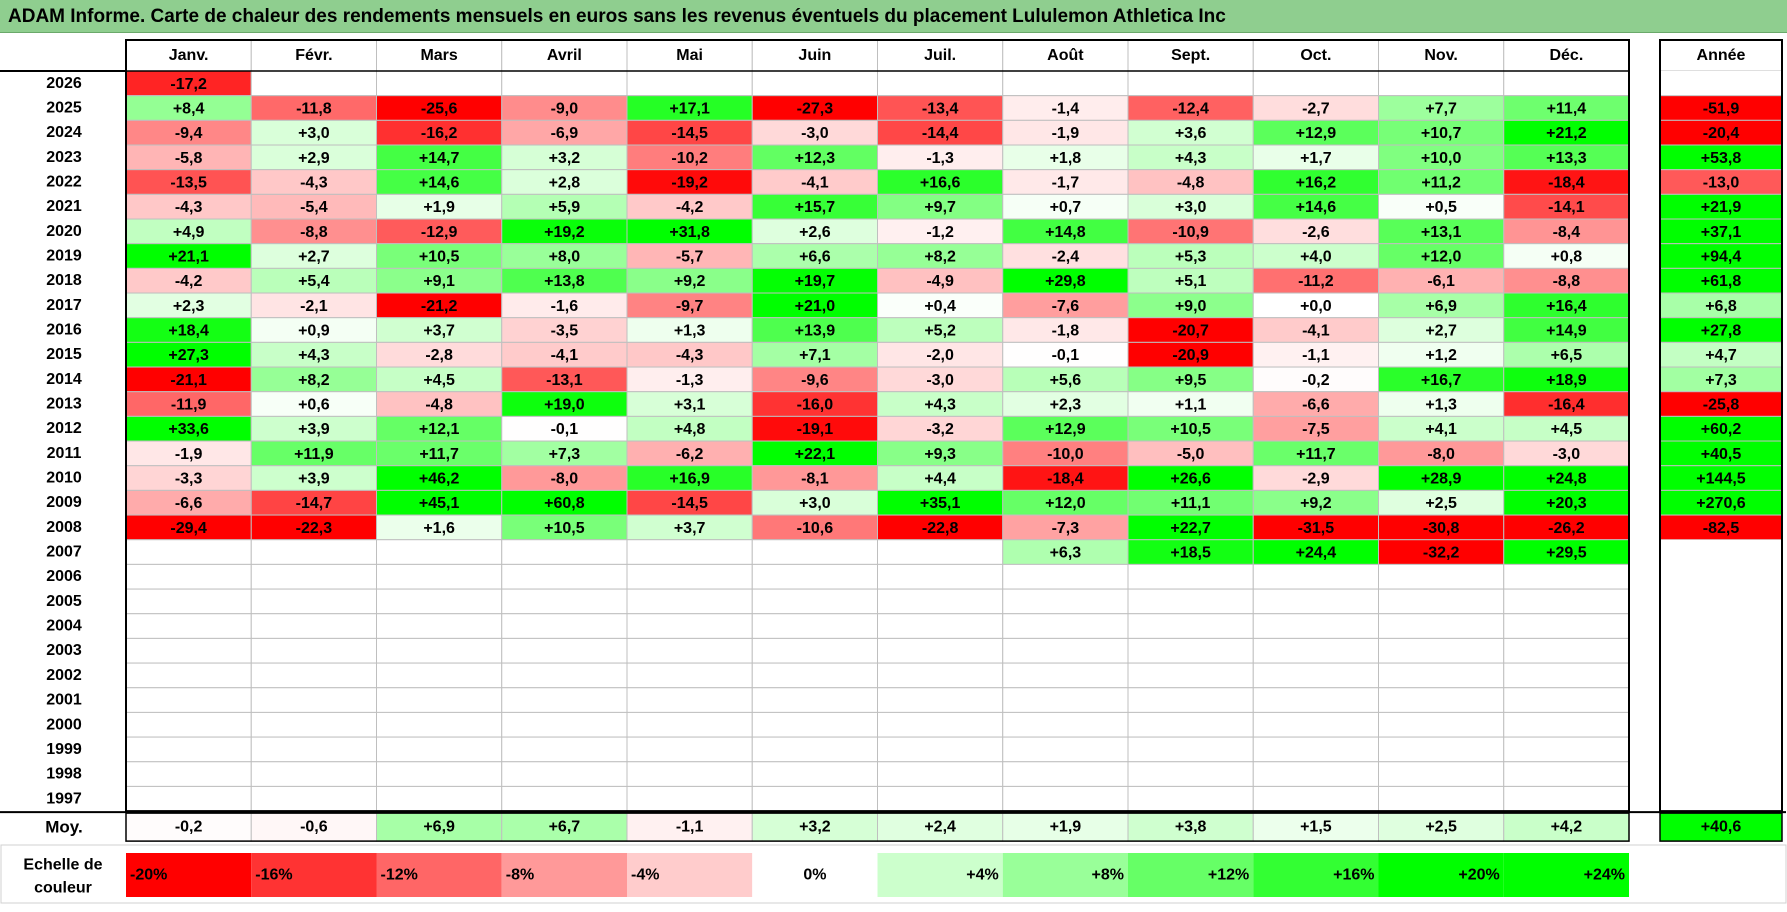  What do you see at coordinates (64, 527) in the screenshot?
I see `year-label: 2008` at bounding box center [64, 527].